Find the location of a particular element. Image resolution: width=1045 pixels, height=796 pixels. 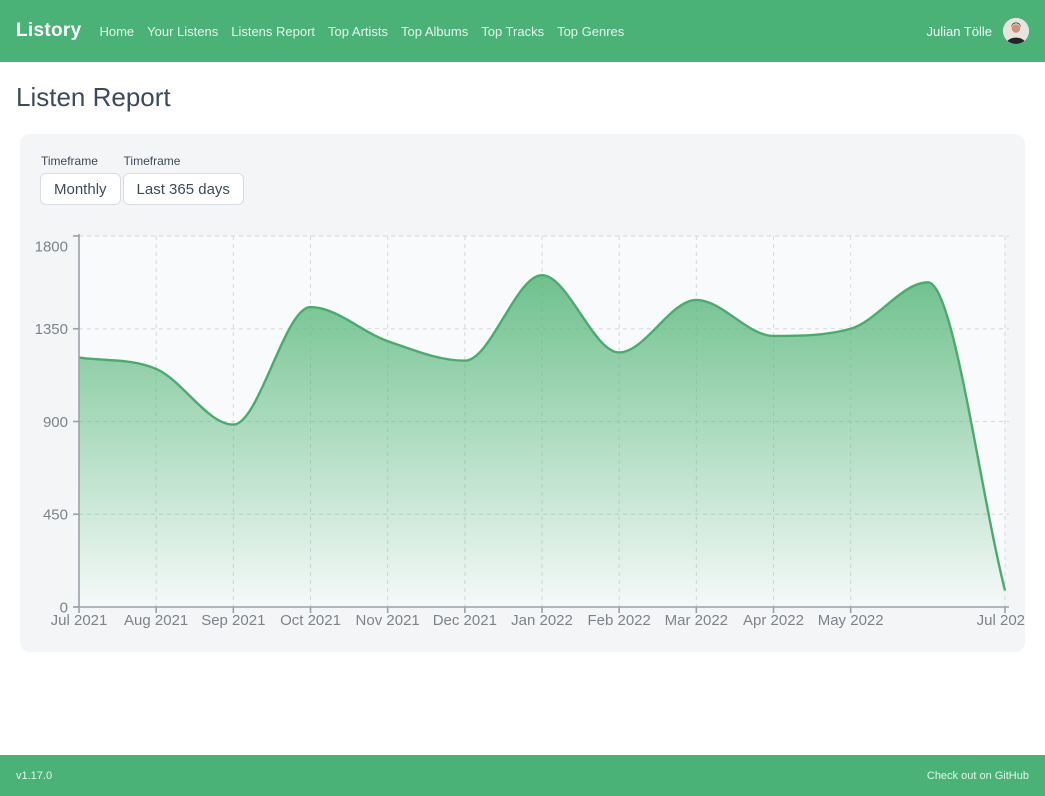

page-title: Listen Report is located at coordinates (93, 97).